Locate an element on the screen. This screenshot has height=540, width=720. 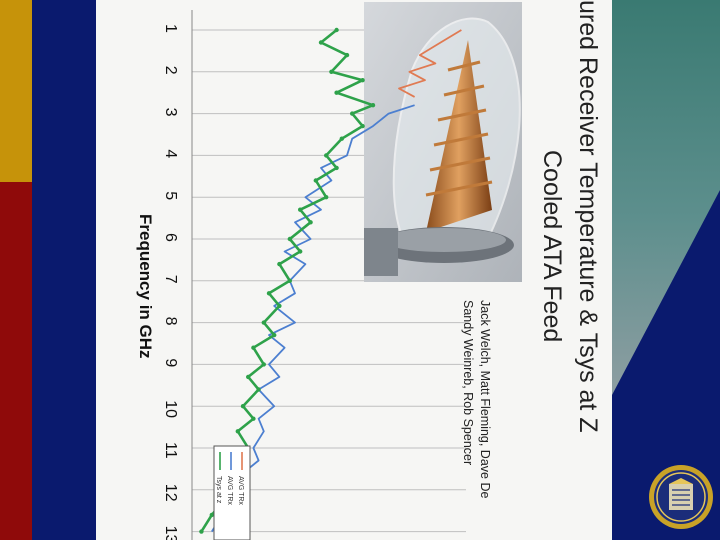
x-tick-label: 4 is located at coordinates (170, 153).